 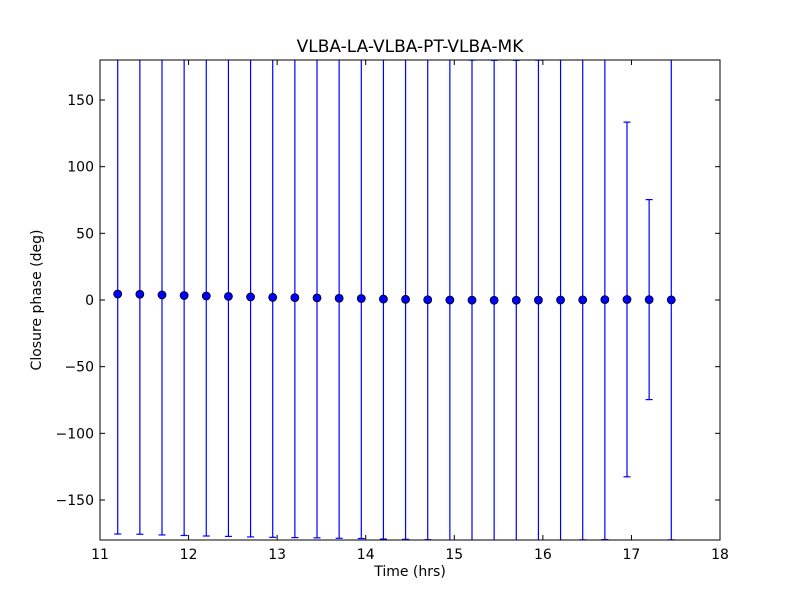 What do you see at coordinates (100, 555) in the screenshot?
I see `x-tick-label: 11` at bounding box center [100, 555].